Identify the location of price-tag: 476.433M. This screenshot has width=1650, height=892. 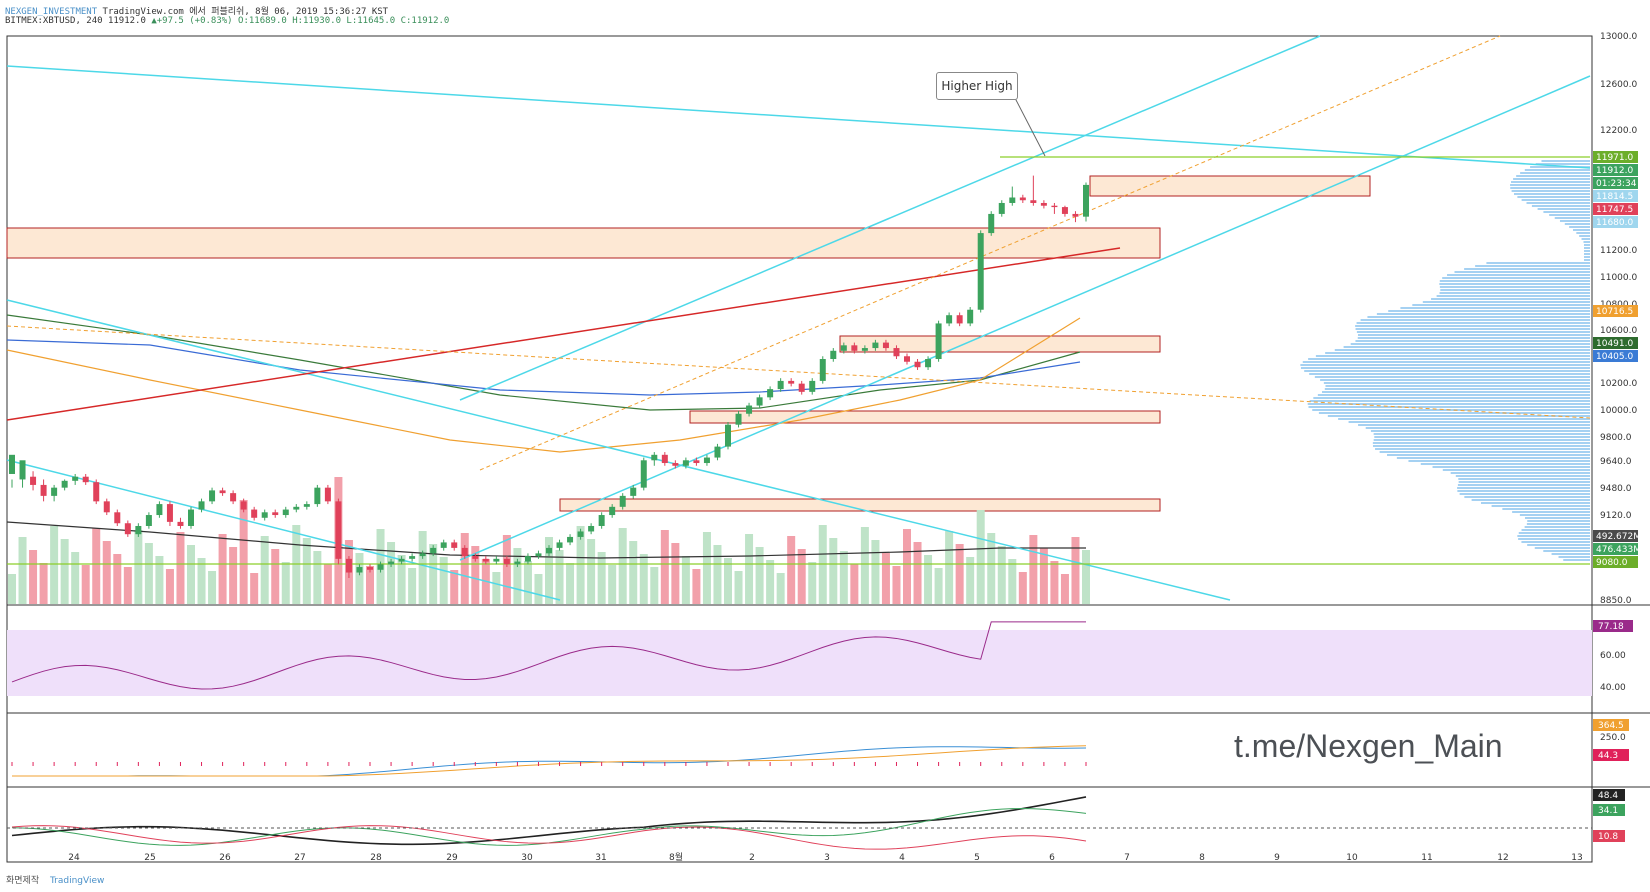
(1617, 549).